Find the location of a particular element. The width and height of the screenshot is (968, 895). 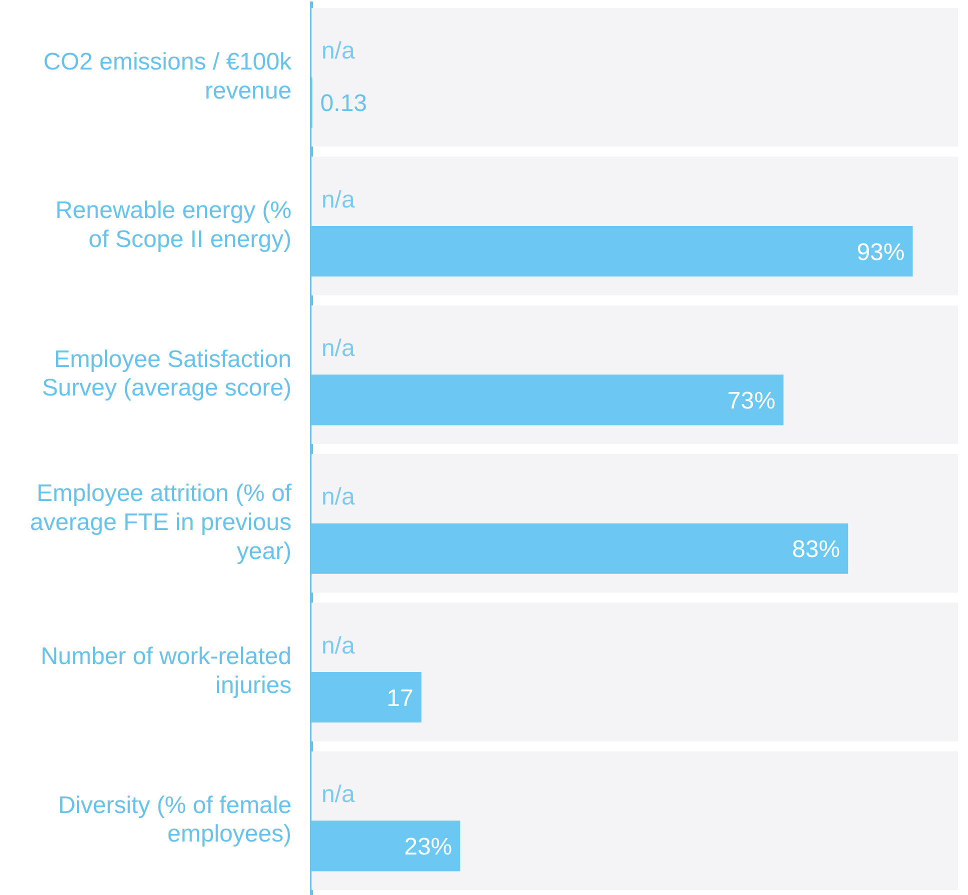

data-label: 73% is located at coordinates (751, 401).